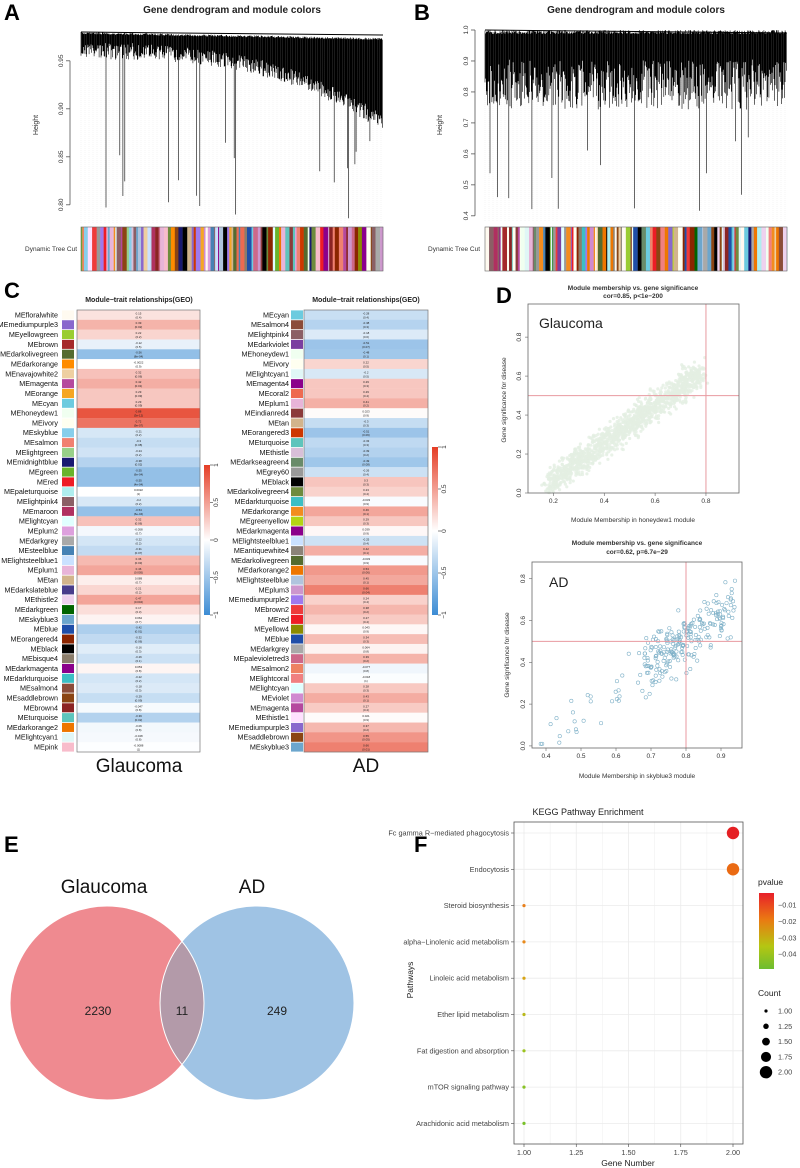  What do you see at coordinates (330, 658) in the screenshot?
I see `heatmap-row: MEpalevioletred3 0.39(0.2)` at bounding box center [330, 658].